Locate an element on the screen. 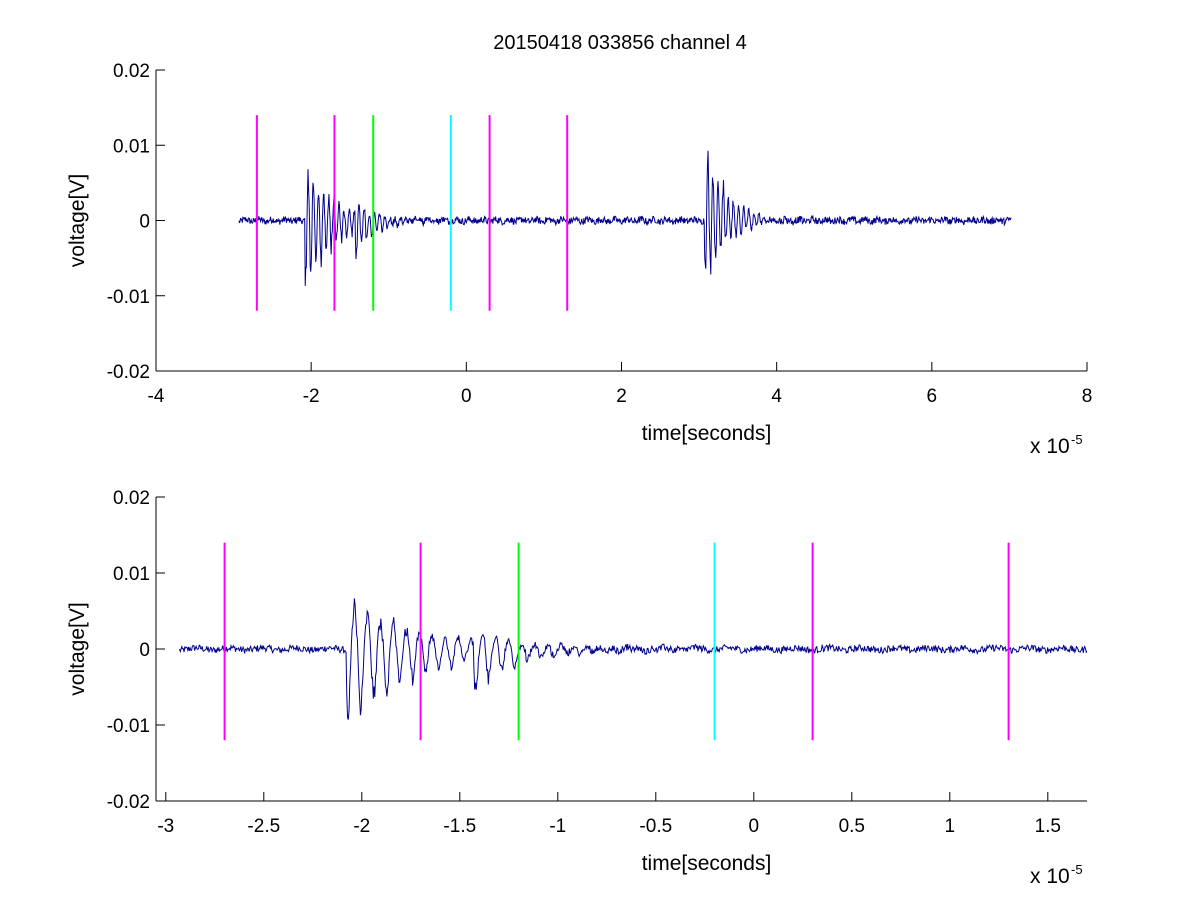 Image resolution: width=1200 pixels, height=901 pixels. x-tick-label: 4 is located at coordinates (776, 396).